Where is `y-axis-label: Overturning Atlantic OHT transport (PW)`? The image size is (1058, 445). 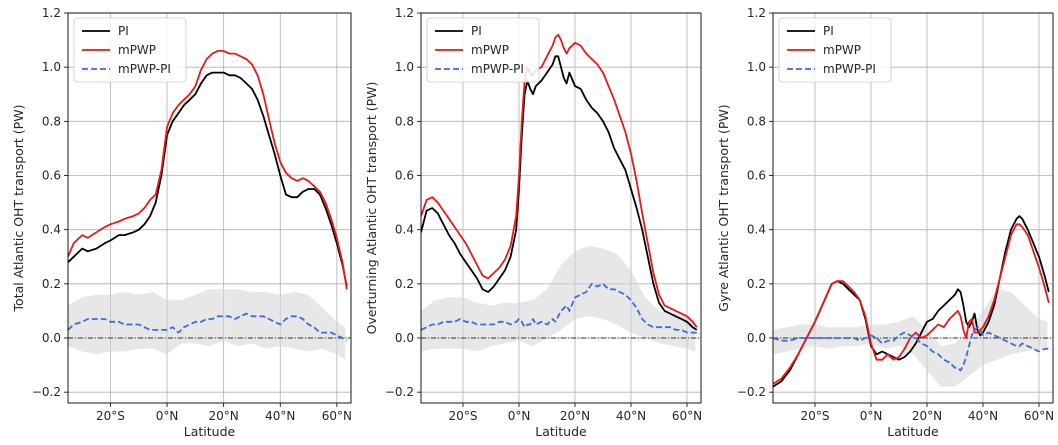
y-axis-label: Overturning Atlantic OHT transport (PW) is located at coordinates (371, 208).